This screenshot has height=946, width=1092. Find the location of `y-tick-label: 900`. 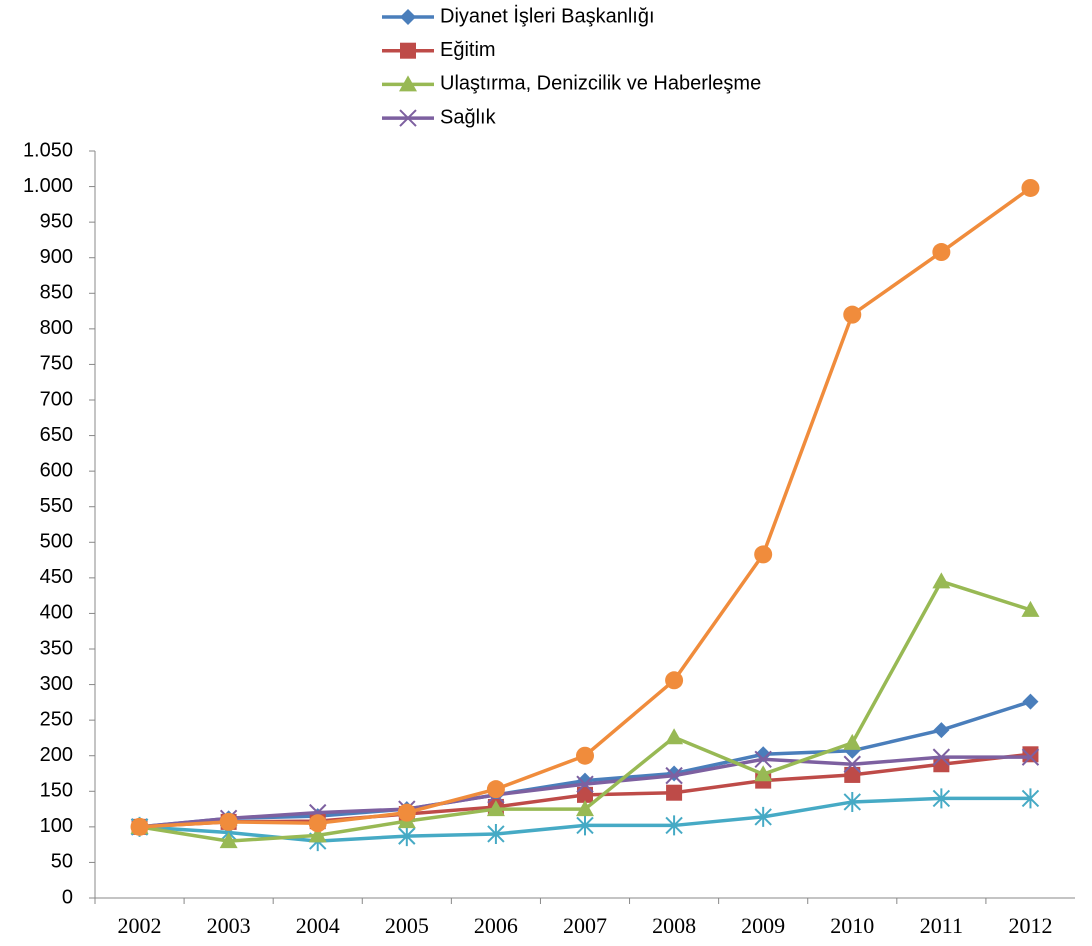

y-tick-label: 900 is located at coordinates (56, 257).